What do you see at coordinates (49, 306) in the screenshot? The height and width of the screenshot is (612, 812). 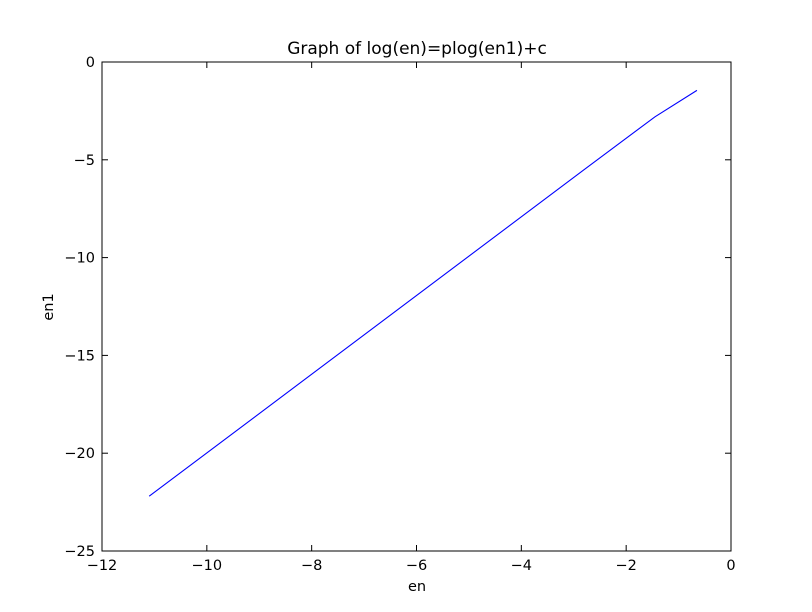 I see `y-axis-label: en1` at bounding box center [49, 306].